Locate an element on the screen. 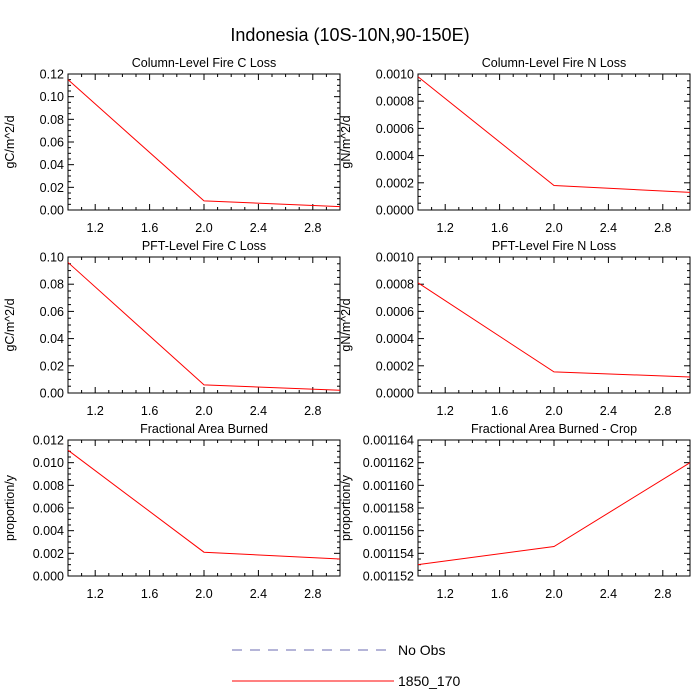 The height and width of the screenshot is (700, 700). y-tick-label: 0.001158 is located at coordinates (388, 509).